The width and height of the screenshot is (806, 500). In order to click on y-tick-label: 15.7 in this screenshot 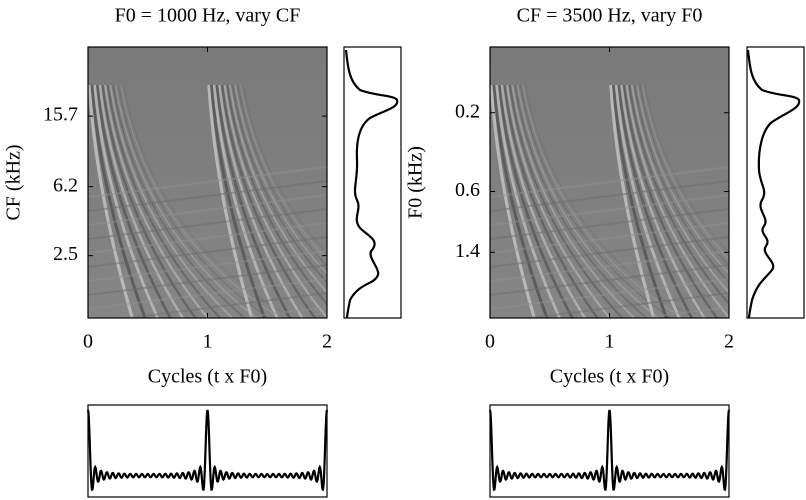, I will do `click(60, 115)`.